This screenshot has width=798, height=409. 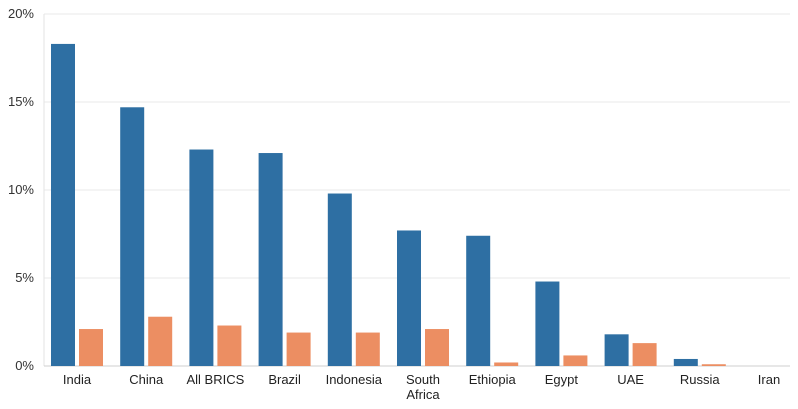 I want to click on x-tick-label-line: South, so click(x=423, y=379).